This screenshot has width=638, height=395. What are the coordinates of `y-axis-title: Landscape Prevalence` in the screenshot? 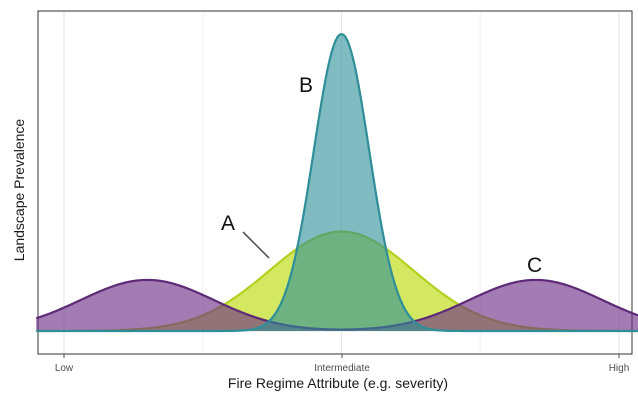 It's located at (19, 190).